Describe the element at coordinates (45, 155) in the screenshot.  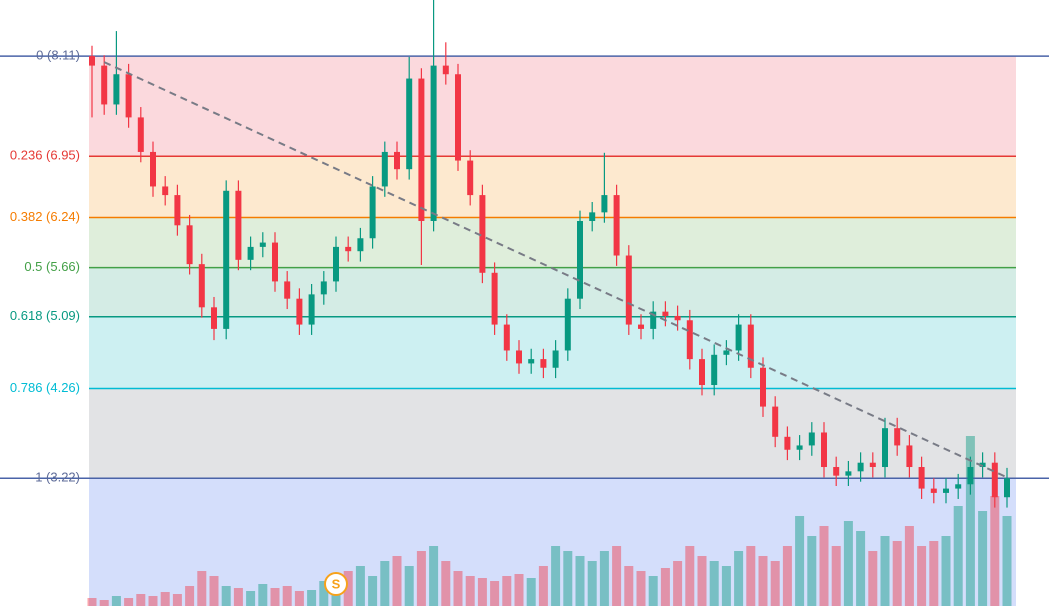
I see `fib-label: 0.236 (6.95)` at that location.